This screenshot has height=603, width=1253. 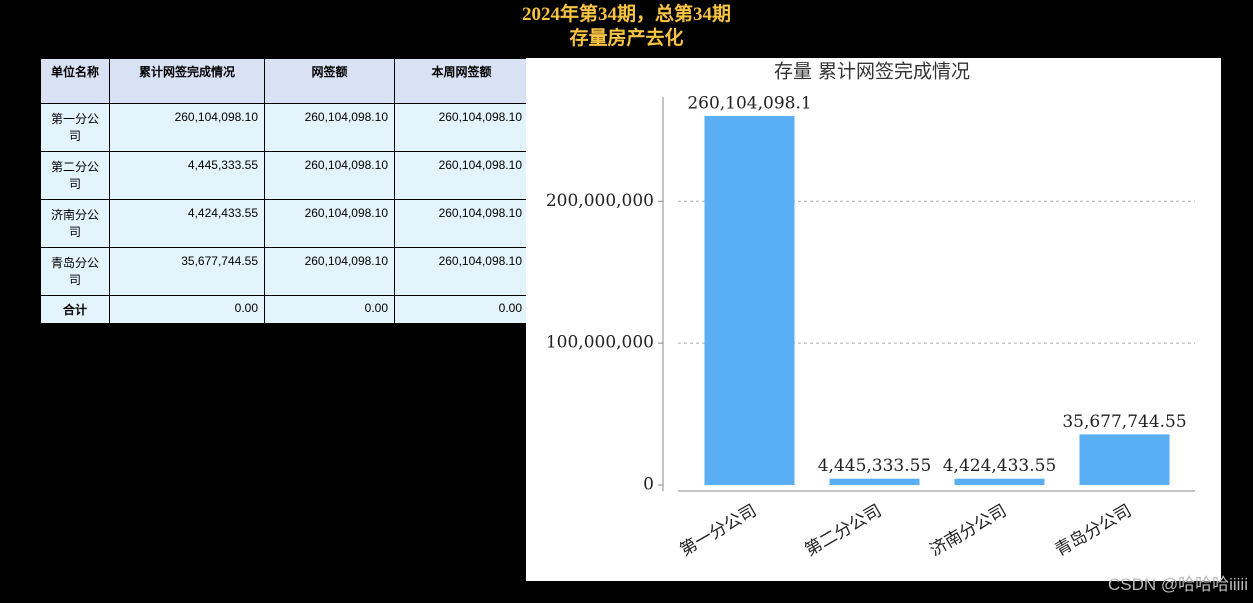 What do you see at coordinates (719, 531) in the screenshot?
I see `x-tick-label: 第一分公司` at bounding box center [719, 531].